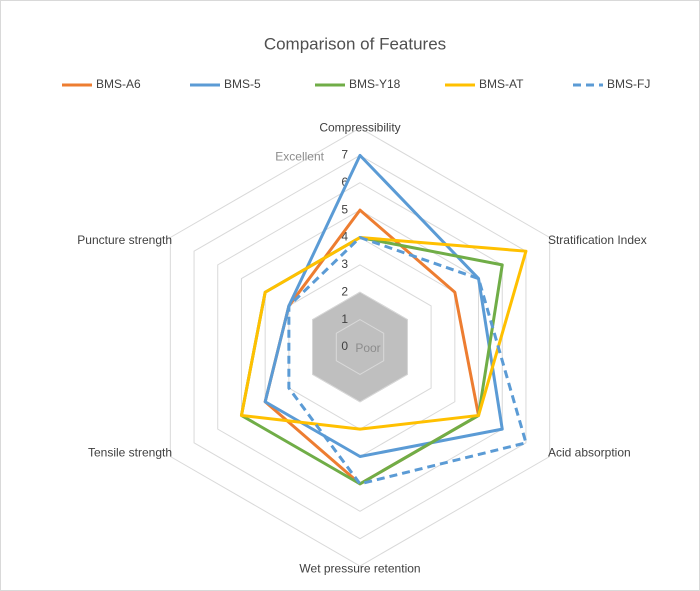 The image size is (700, 591). I want to click on r-tick-label: 0, so click(344, 346).